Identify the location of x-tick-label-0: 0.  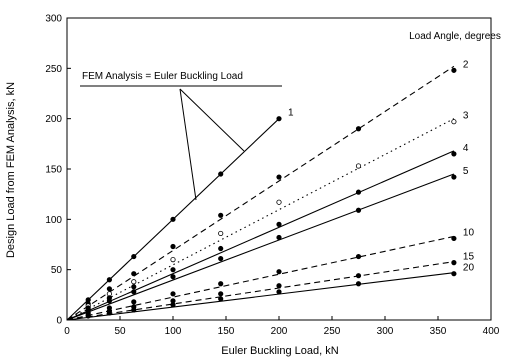
(67, 331).